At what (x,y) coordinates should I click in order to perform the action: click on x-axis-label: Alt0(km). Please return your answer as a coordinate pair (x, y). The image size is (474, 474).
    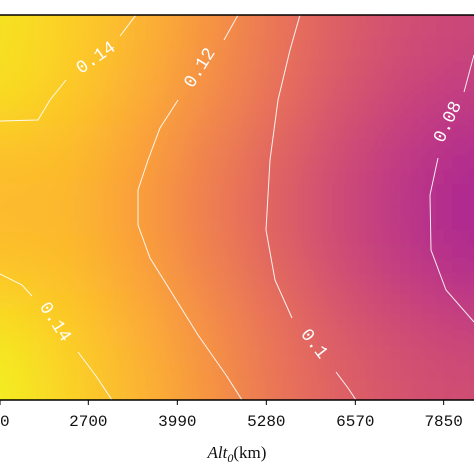
    Looking at the image, I should click on (237, 454).